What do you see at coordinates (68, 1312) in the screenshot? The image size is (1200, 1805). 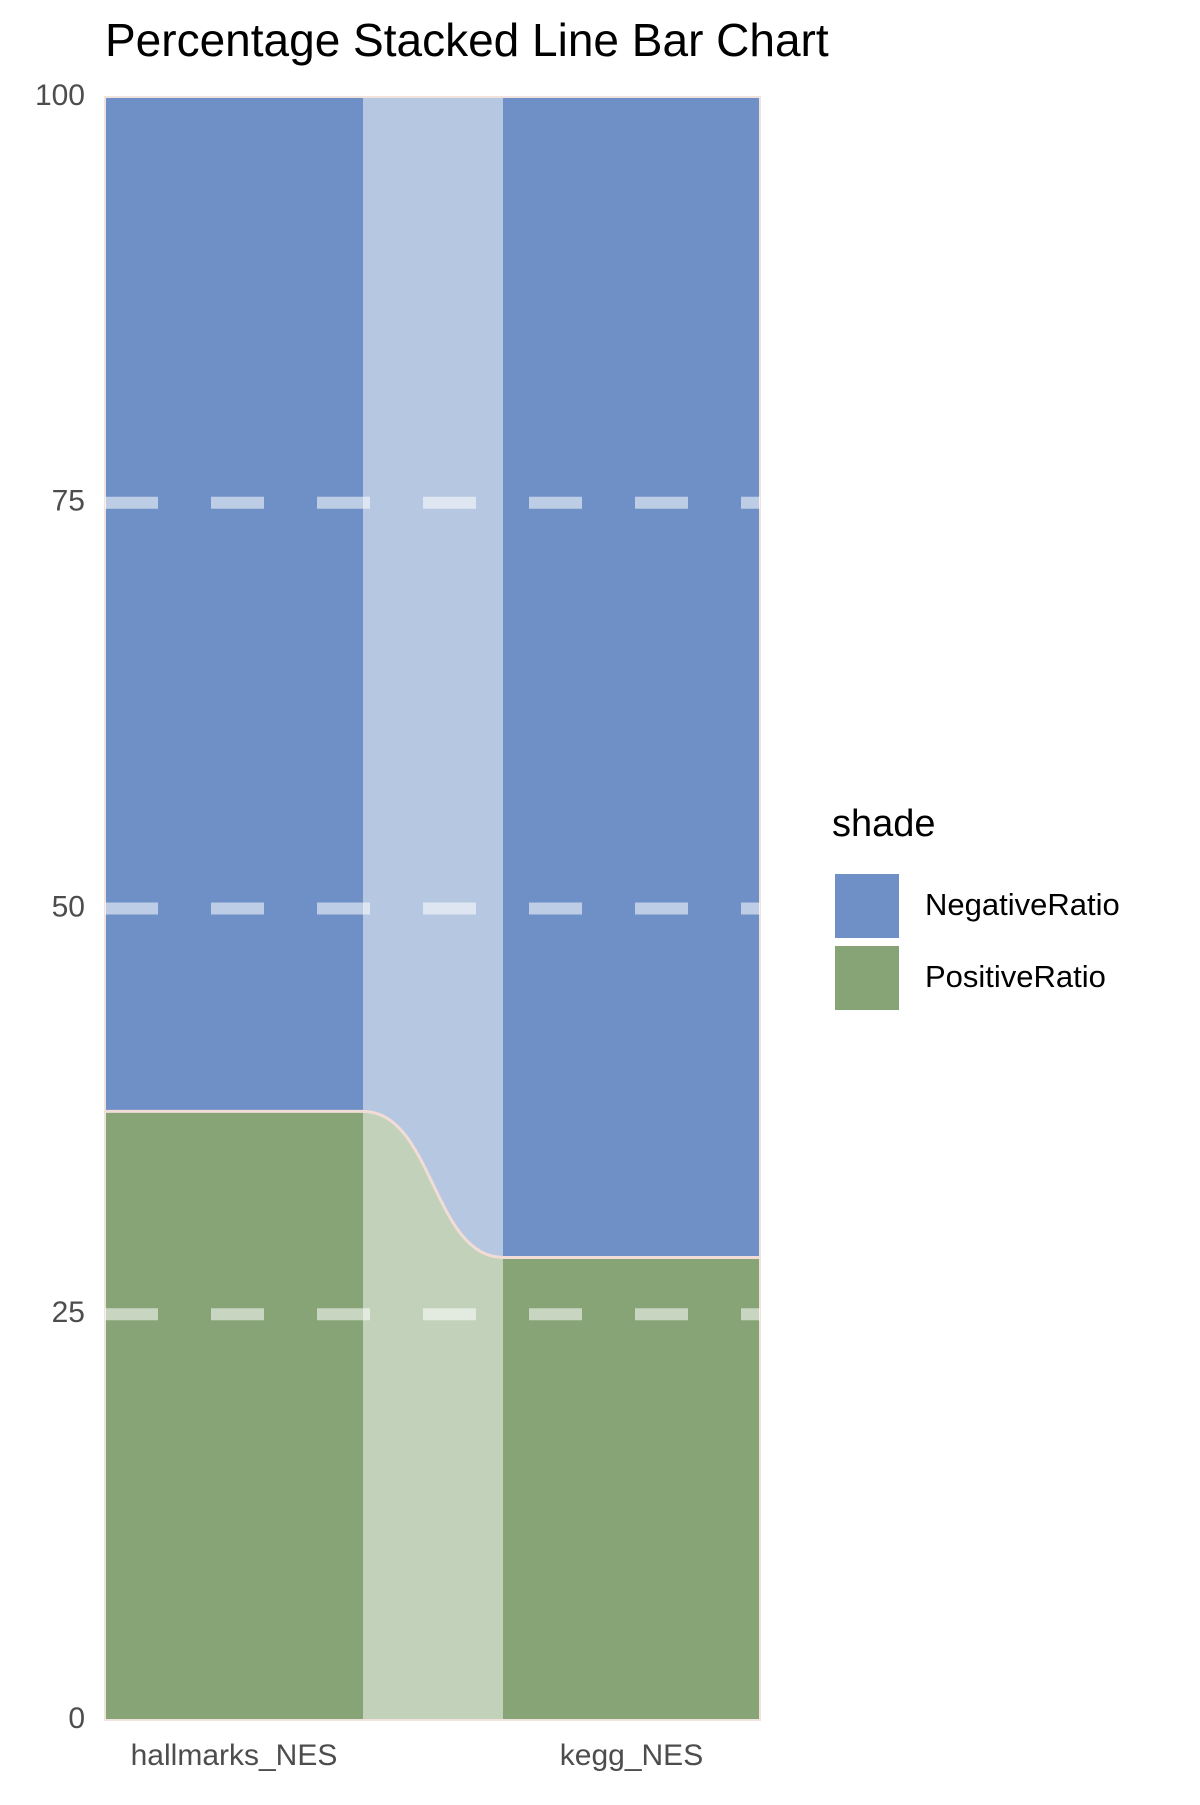 I see `y-tick-label: 25` at bounding box center [68, 1312].